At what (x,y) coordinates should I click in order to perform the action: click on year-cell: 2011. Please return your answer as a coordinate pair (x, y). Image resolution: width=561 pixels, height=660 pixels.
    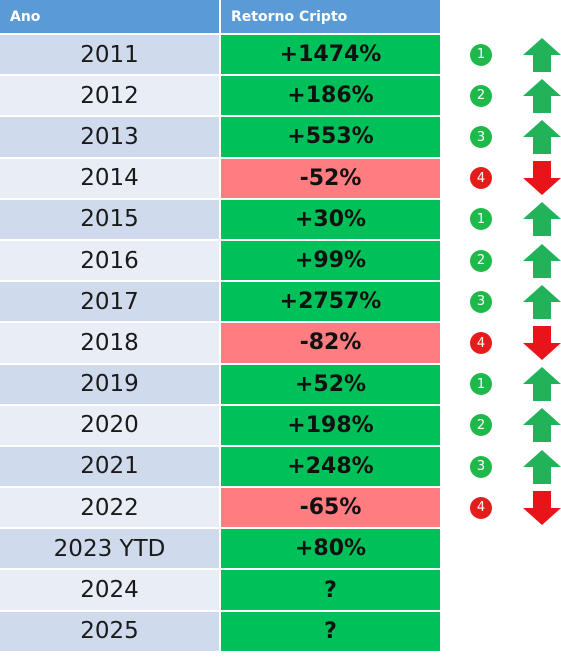
    Looking at the image, I should click on (110, 55).